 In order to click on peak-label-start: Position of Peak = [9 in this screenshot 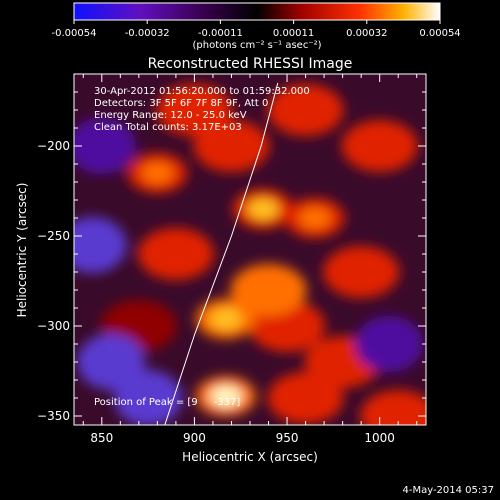, I will do `click(146, 402)`.